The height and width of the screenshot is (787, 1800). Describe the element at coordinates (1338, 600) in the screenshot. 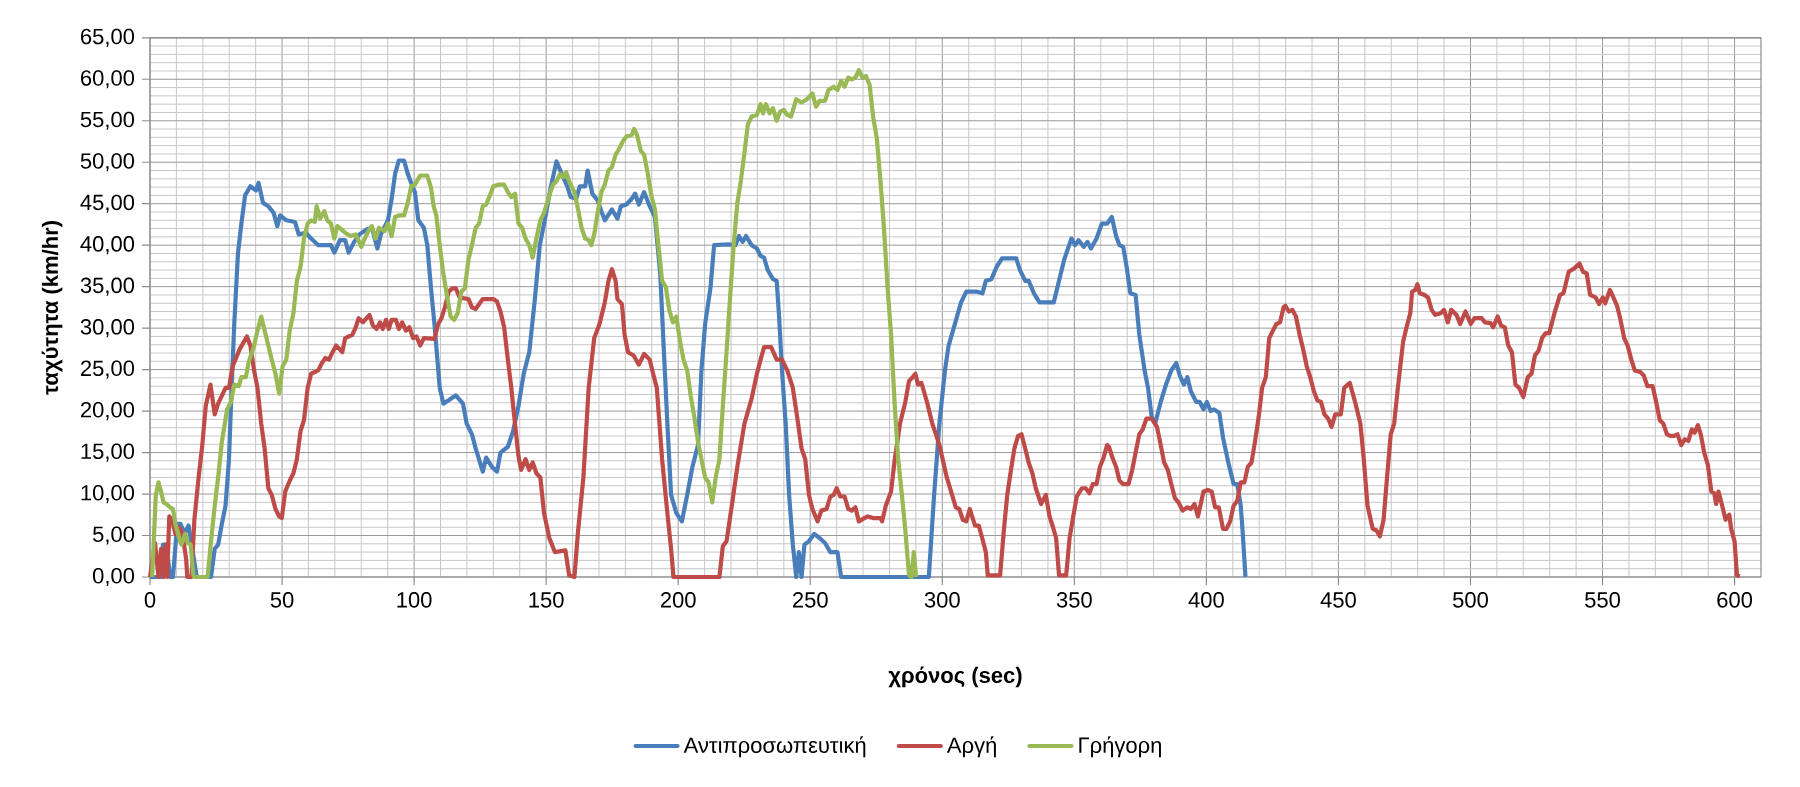

I see `x-tick-label: 450` at that location.